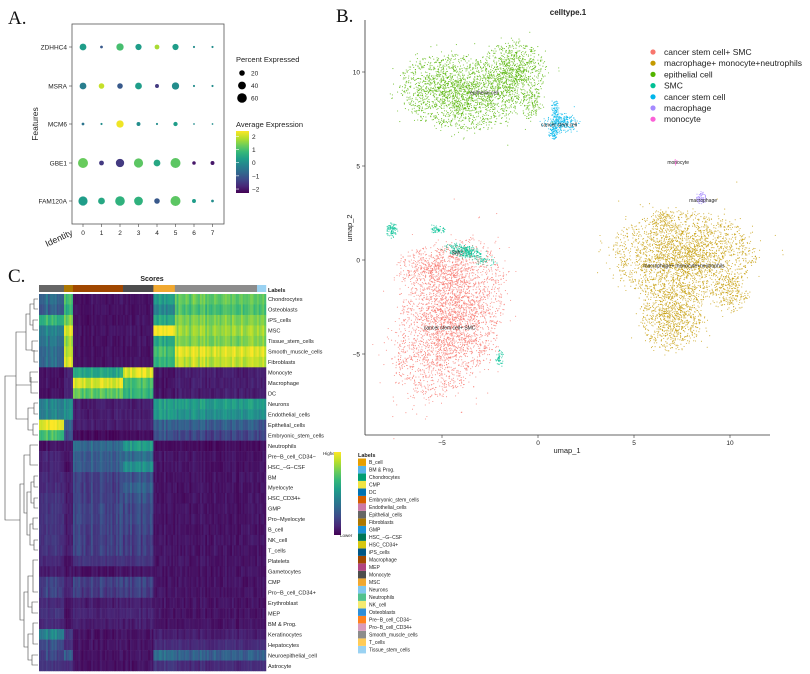 The image size is (810, 674). I want to click on umap-title: celltype.1, so click(568, 12).